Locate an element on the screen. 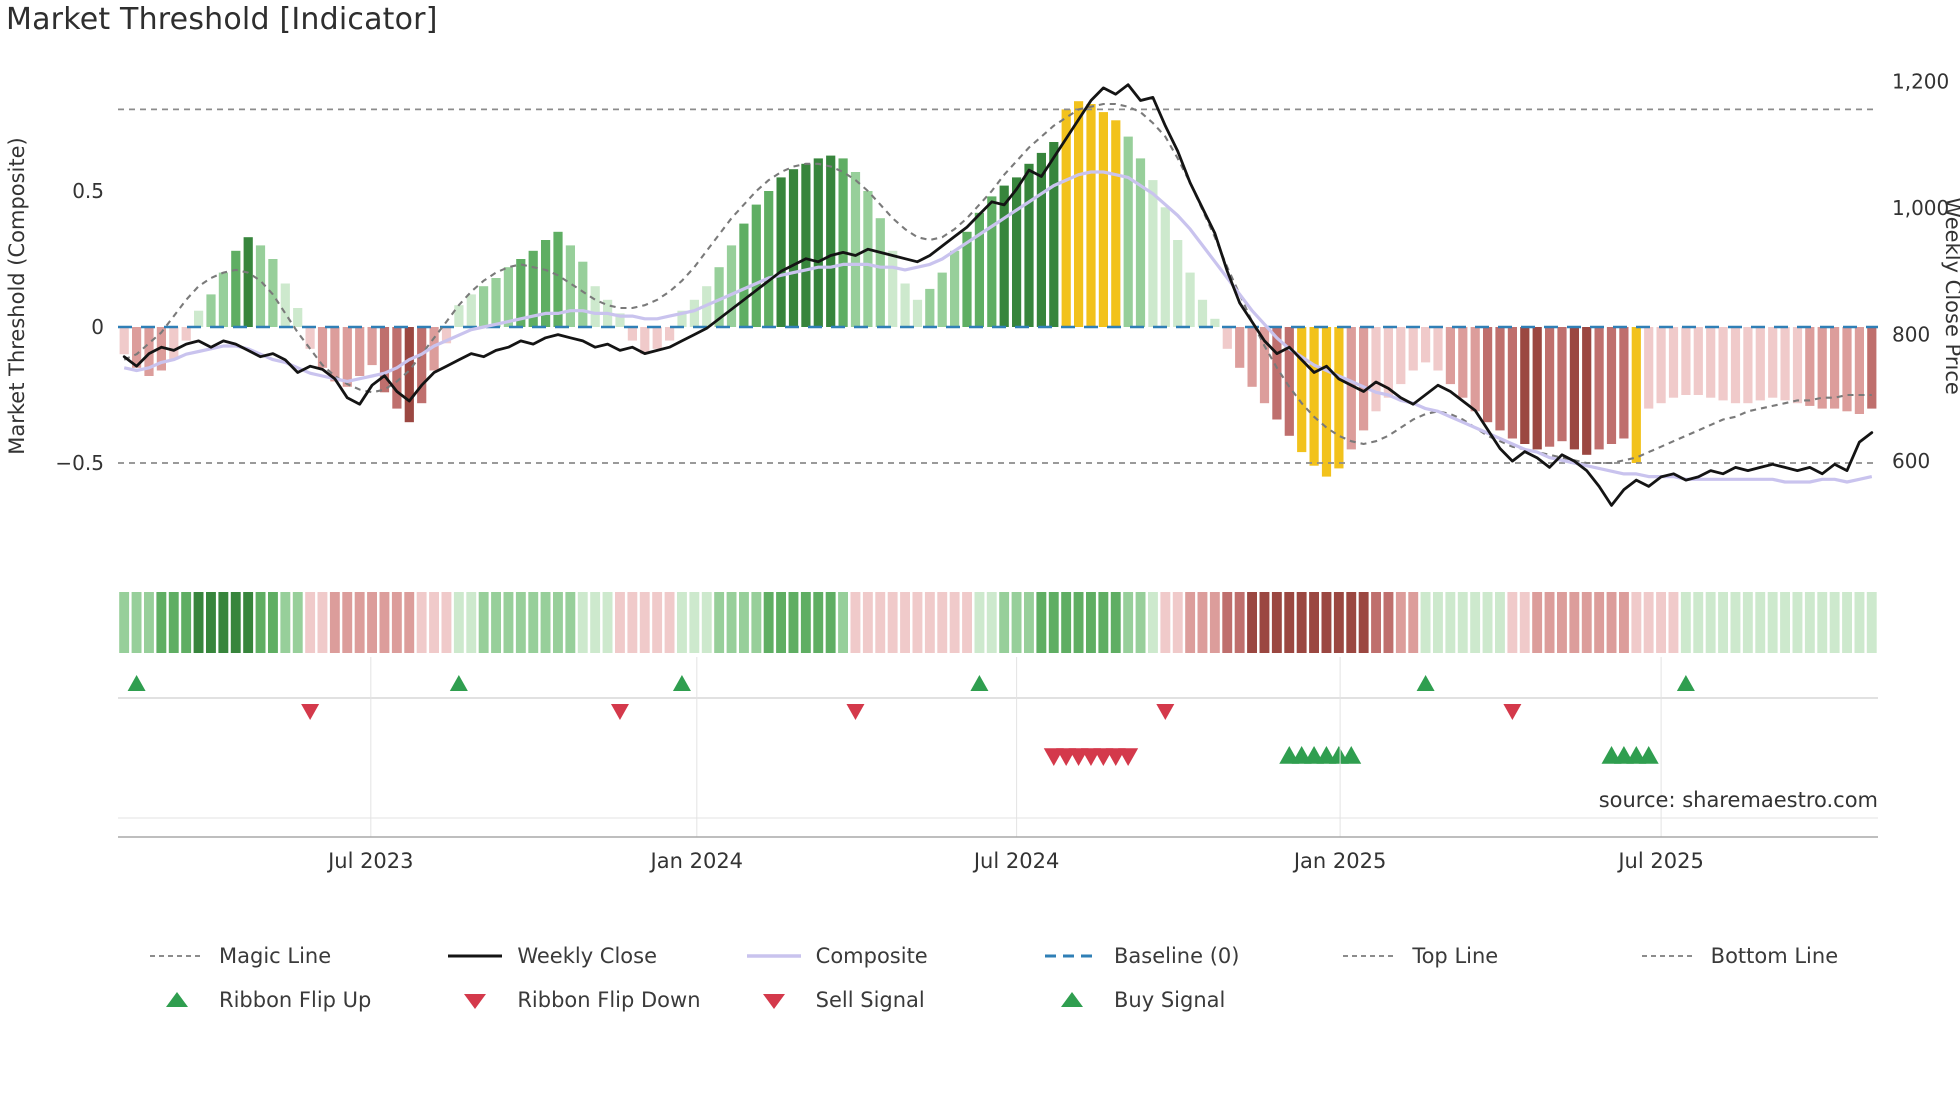  buy-legend-icon is located at coordinates (1072, 999).